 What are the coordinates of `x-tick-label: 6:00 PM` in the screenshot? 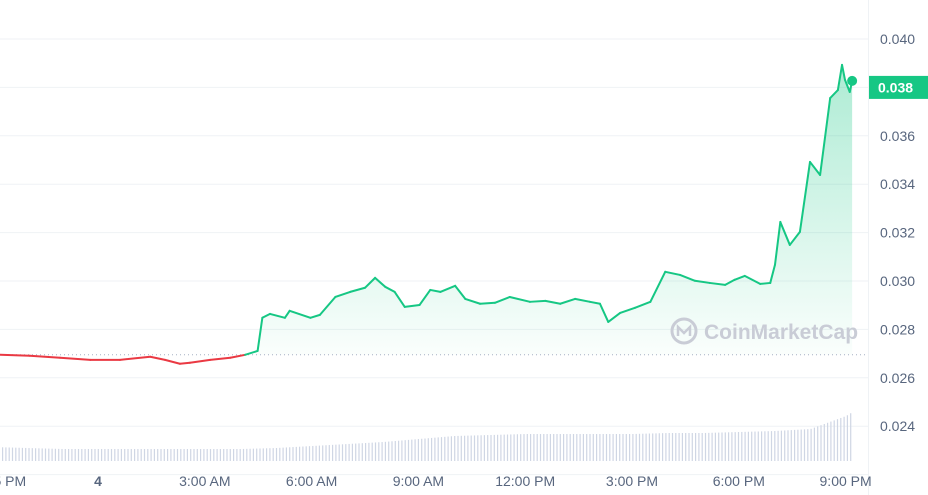 It's located at (739, 481).